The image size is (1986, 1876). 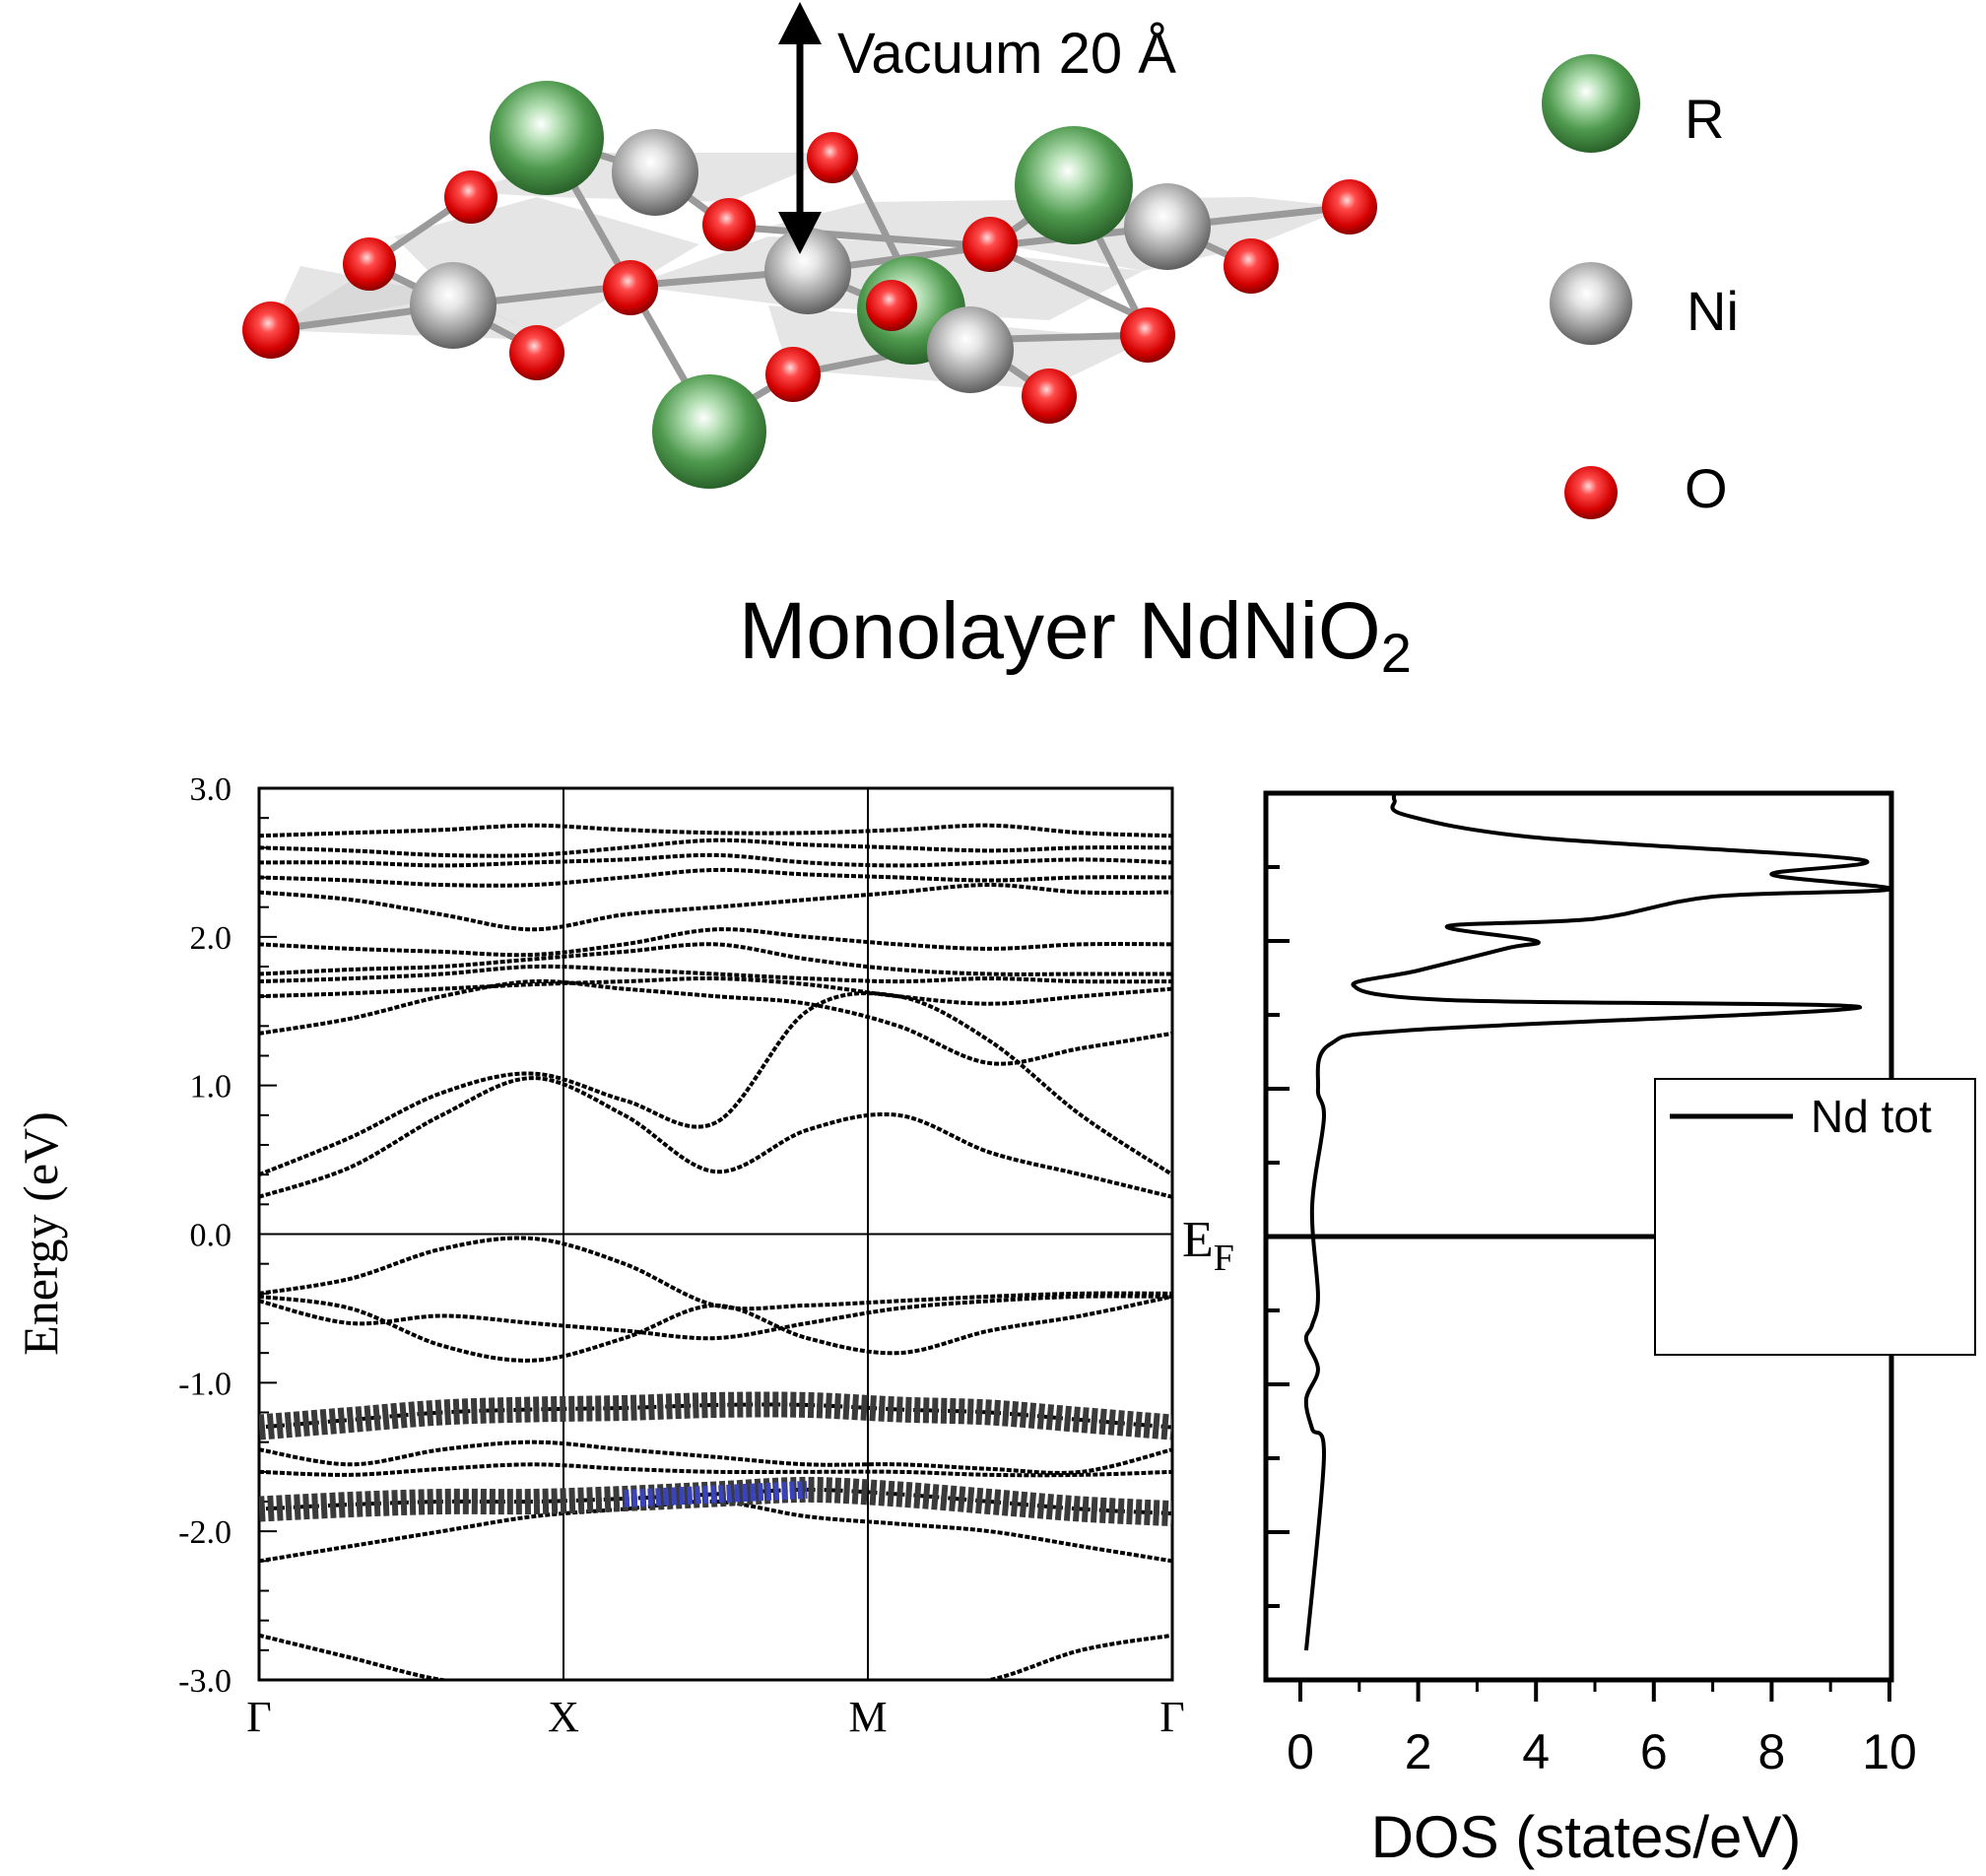 I want to click on dos-xtick-label: 10, so click(x=1889, y=1752).